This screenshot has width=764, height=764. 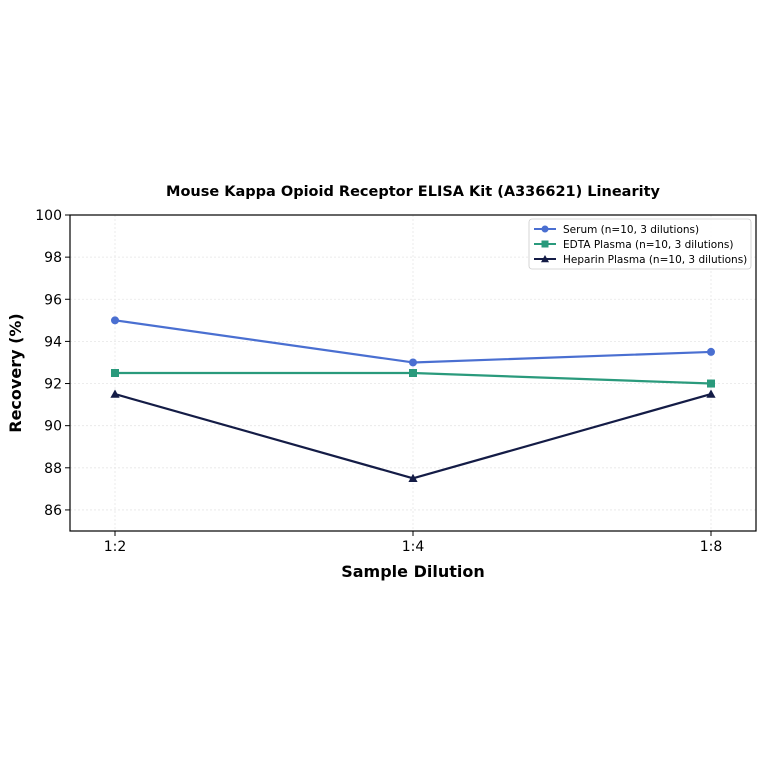 I want to click on x-tick-label: 1:8, so click(x=711, y=547).